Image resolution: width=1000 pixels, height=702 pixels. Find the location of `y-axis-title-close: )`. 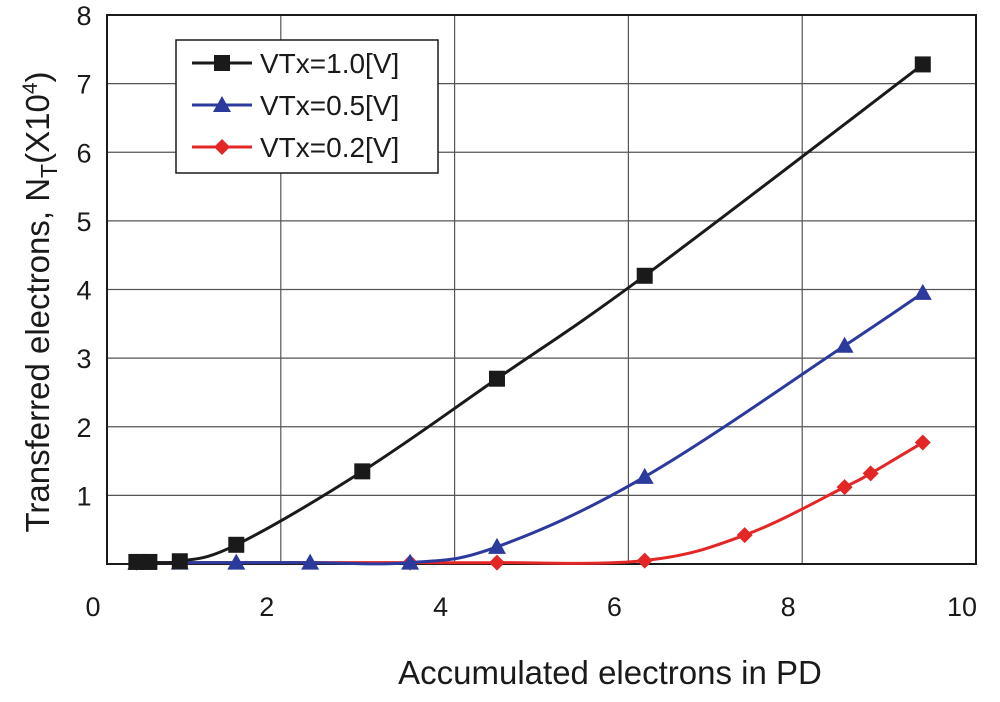

y-axis-title-close: ) is located at coordinates (37, 76).